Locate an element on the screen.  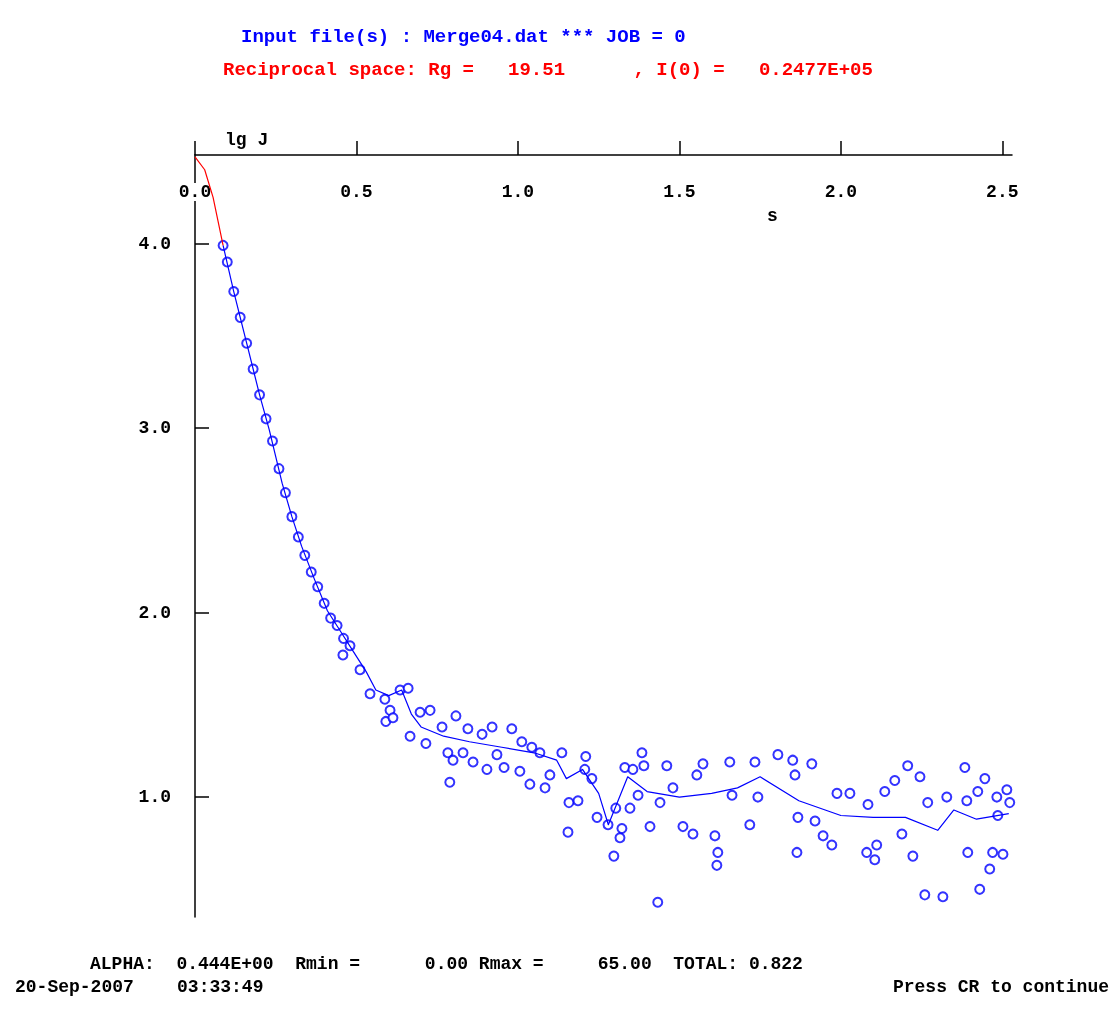
text: ALPHA: 0.444E+00 Rmin = 0.00 Rmax = 65.00 TOTAL: 0.822 is located at coordinates (446, 964).